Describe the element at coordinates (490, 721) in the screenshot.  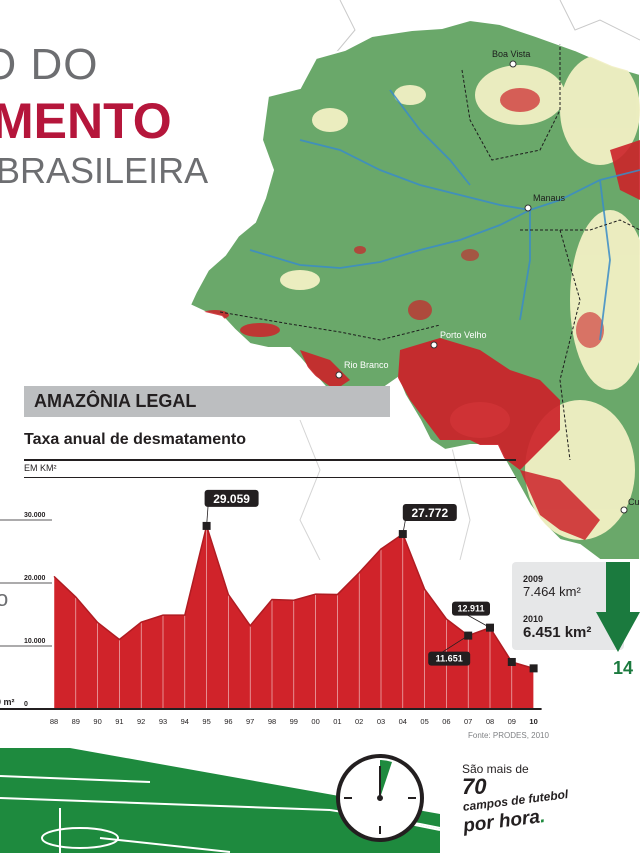
I see `x-tick-label: 08` at that location.